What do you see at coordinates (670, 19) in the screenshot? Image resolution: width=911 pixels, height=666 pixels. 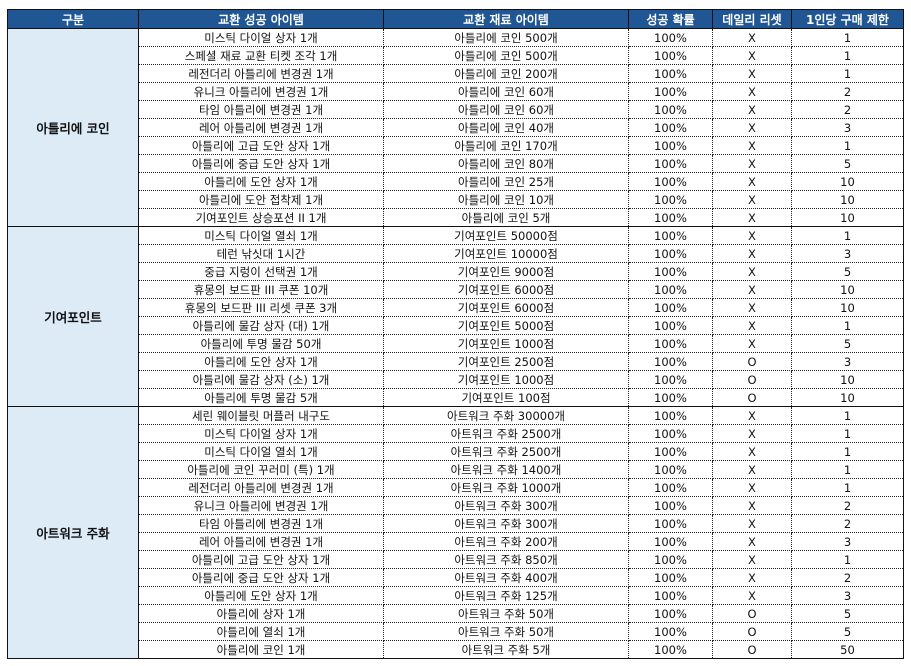 I see `header-success-rate: 성공 확률` at bounding box center [670, 19].